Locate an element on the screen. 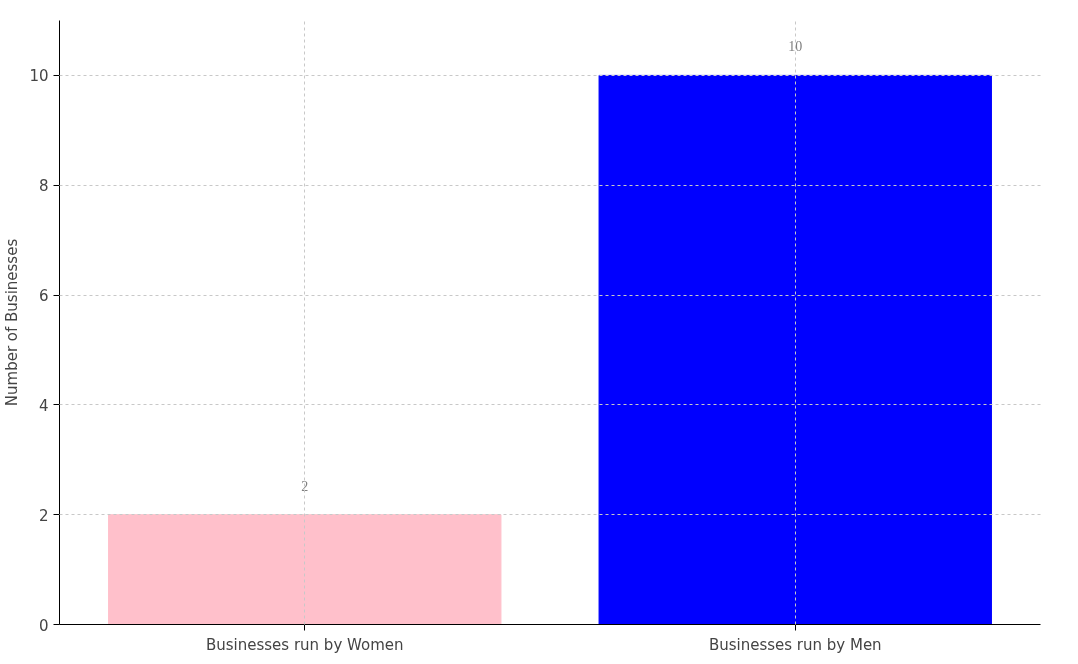 Image resolution: width=1078 pixels, height=664 pixels. x-tick-label: Businesses run by Women is located at coordinates (304, 644).